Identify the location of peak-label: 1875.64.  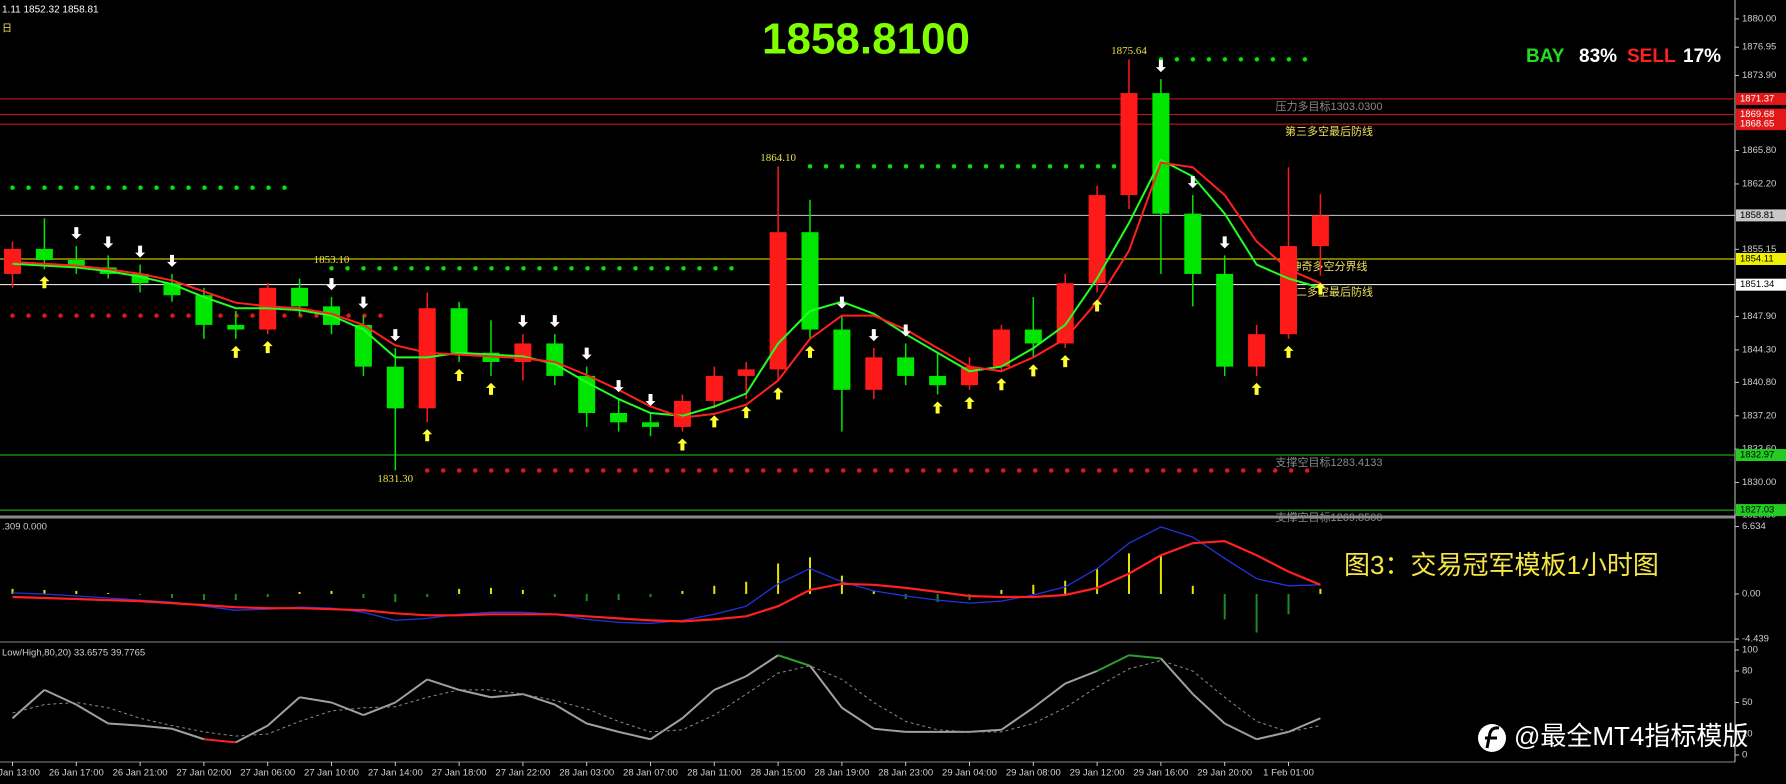
(1129, 51).